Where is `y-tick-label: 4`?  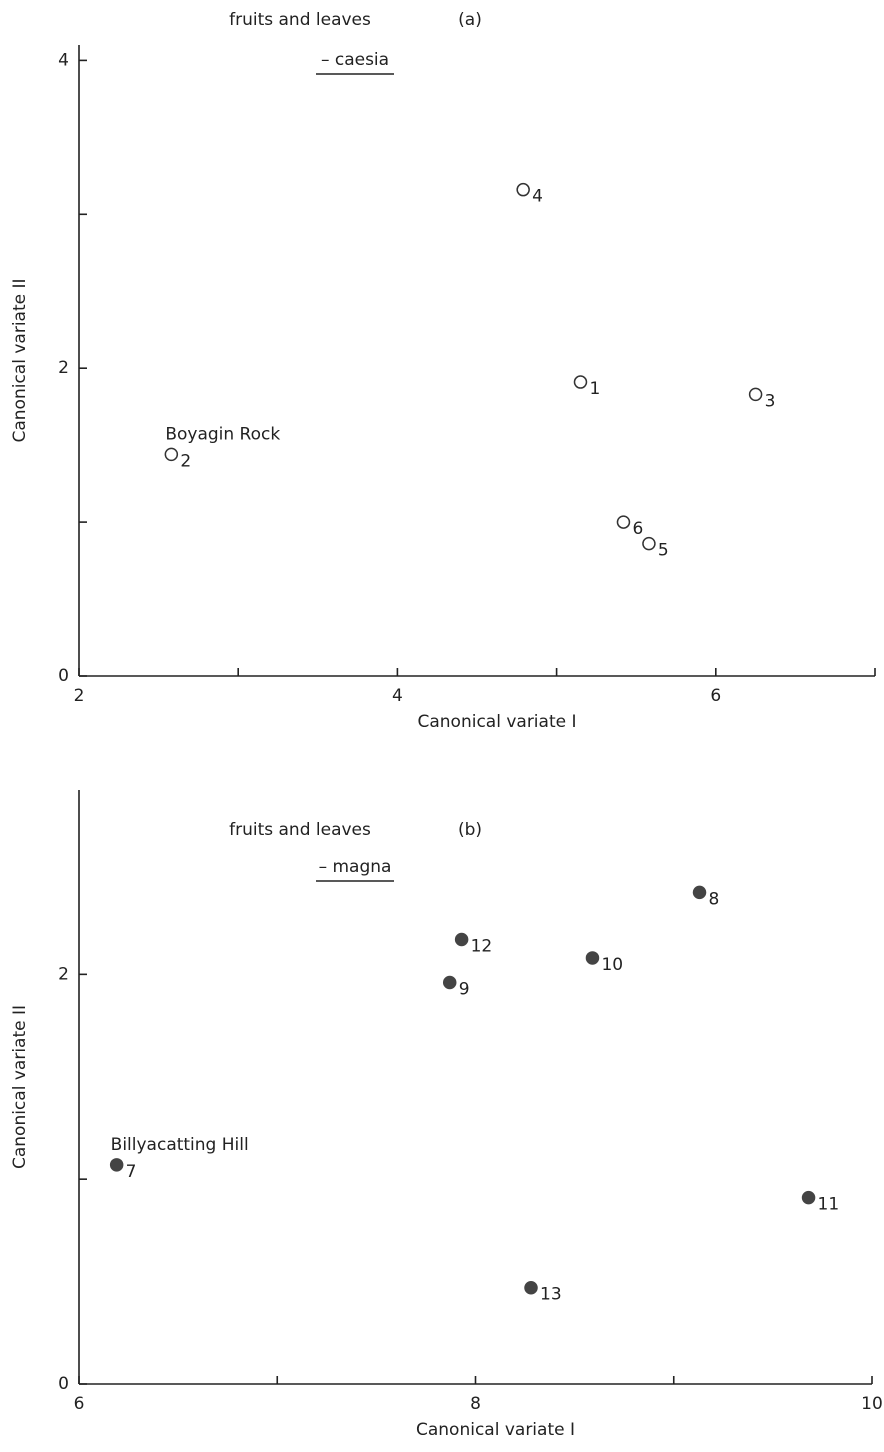
y-tick-label: 4 is located at coordinates (63, 60).